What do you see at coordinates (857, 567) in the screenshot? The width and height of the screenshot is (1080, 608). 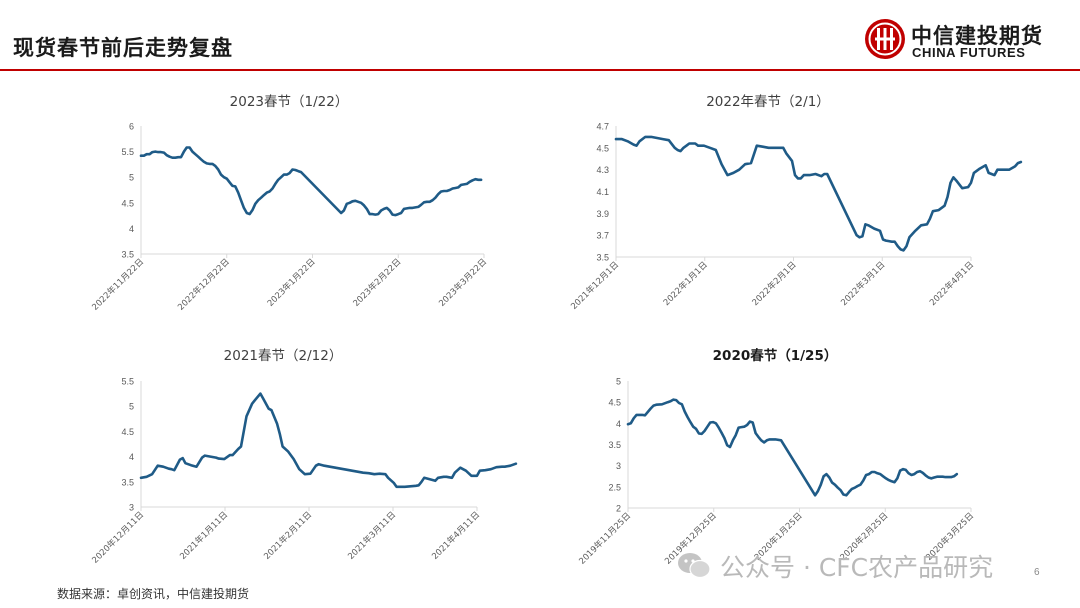 I see `watermark-text: 公众号 · CFC农产品研究` at bounding box center [857, 567].